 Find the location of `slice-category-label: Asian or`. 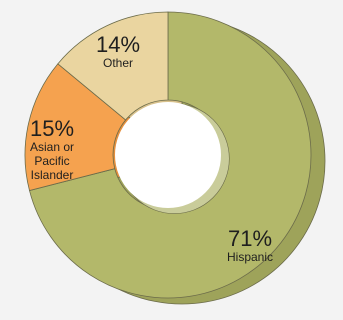

slice-category-label: Asian or is located at coordinates (52, 147).